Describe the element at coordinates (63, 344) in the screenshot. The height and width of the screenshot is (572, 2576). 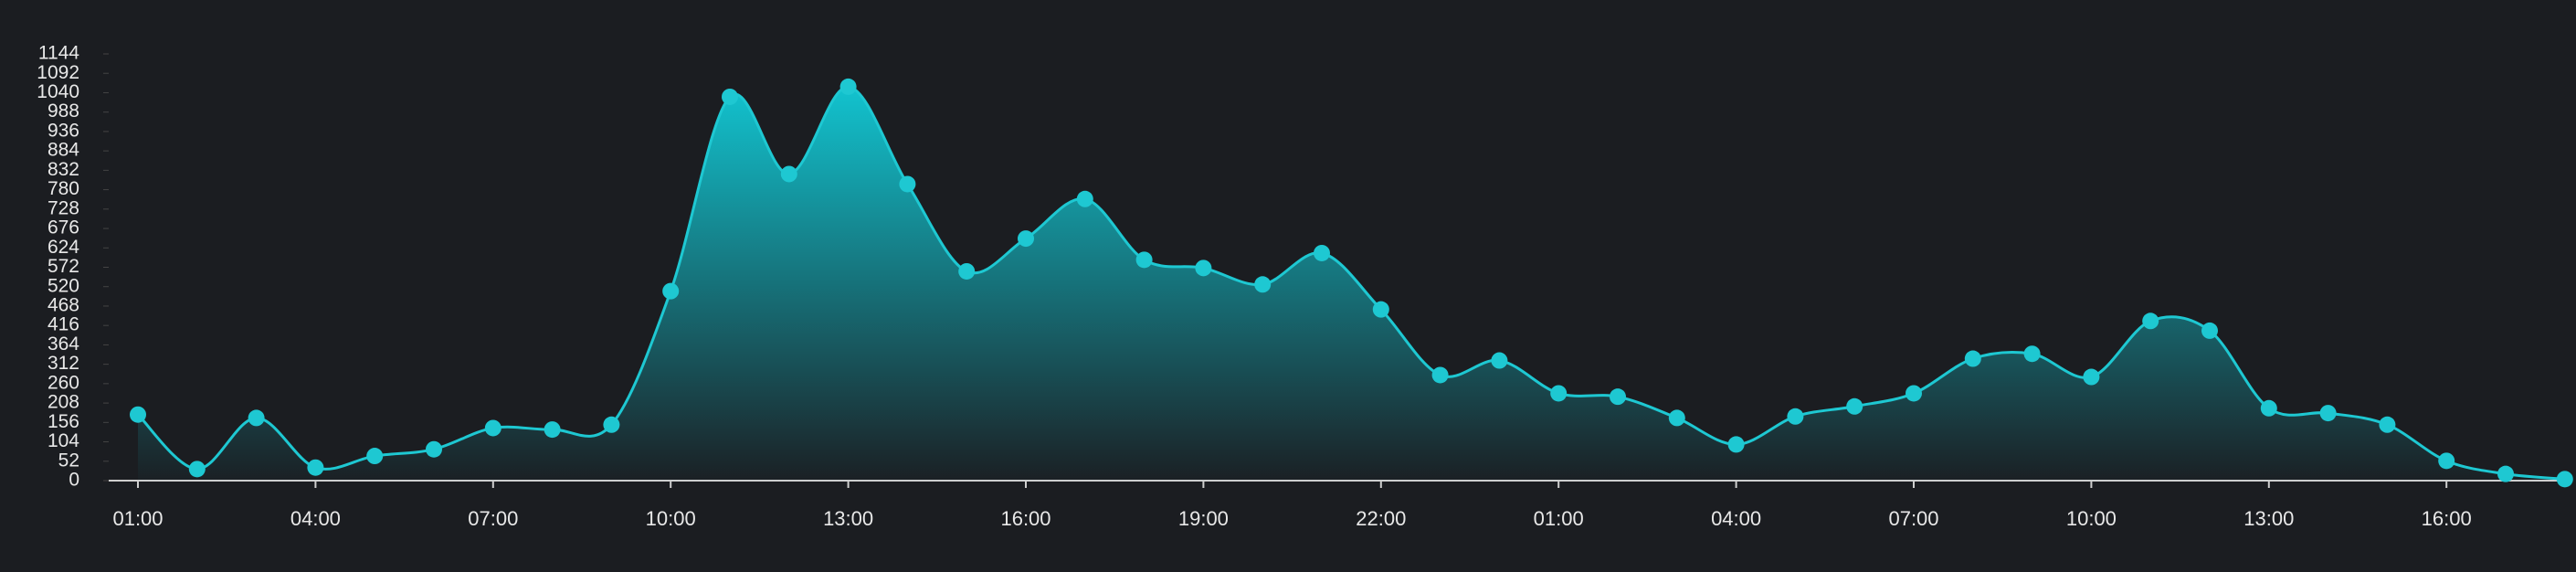
I see `y-tick-label: 364` at that location.